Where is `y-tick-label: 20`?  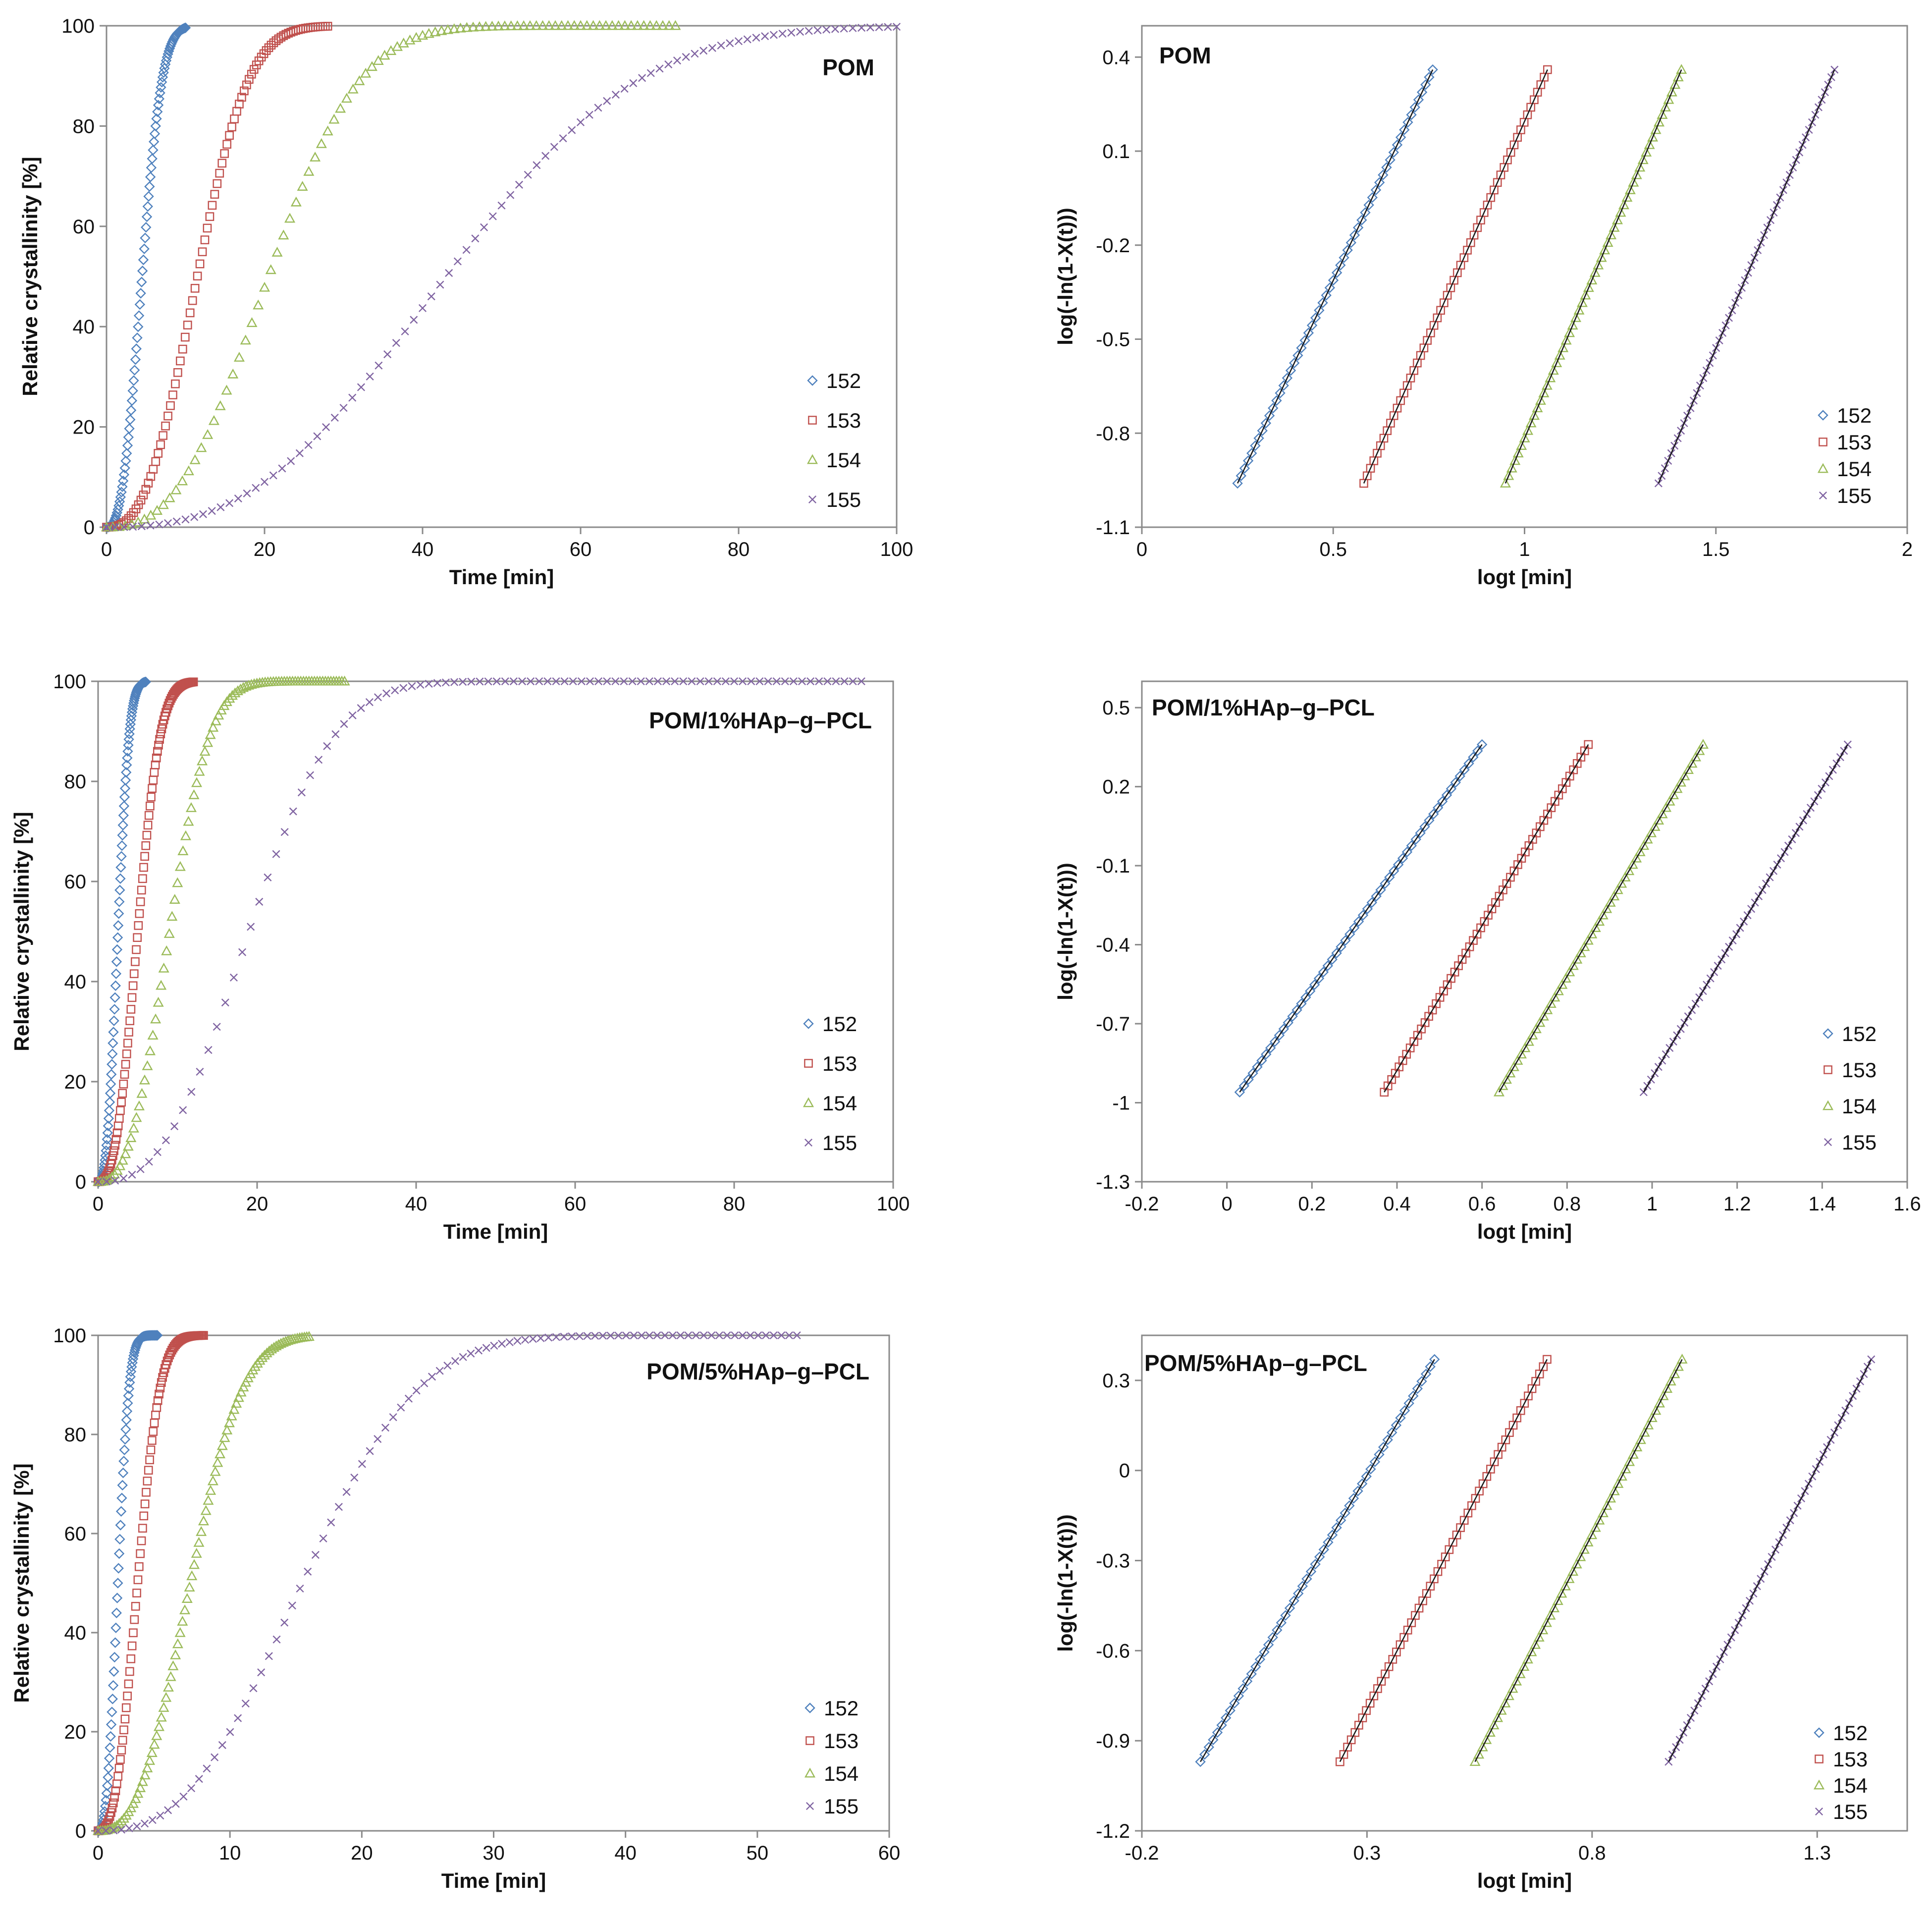
y-tick-label: 20 is located at coordinates (75, 1732).